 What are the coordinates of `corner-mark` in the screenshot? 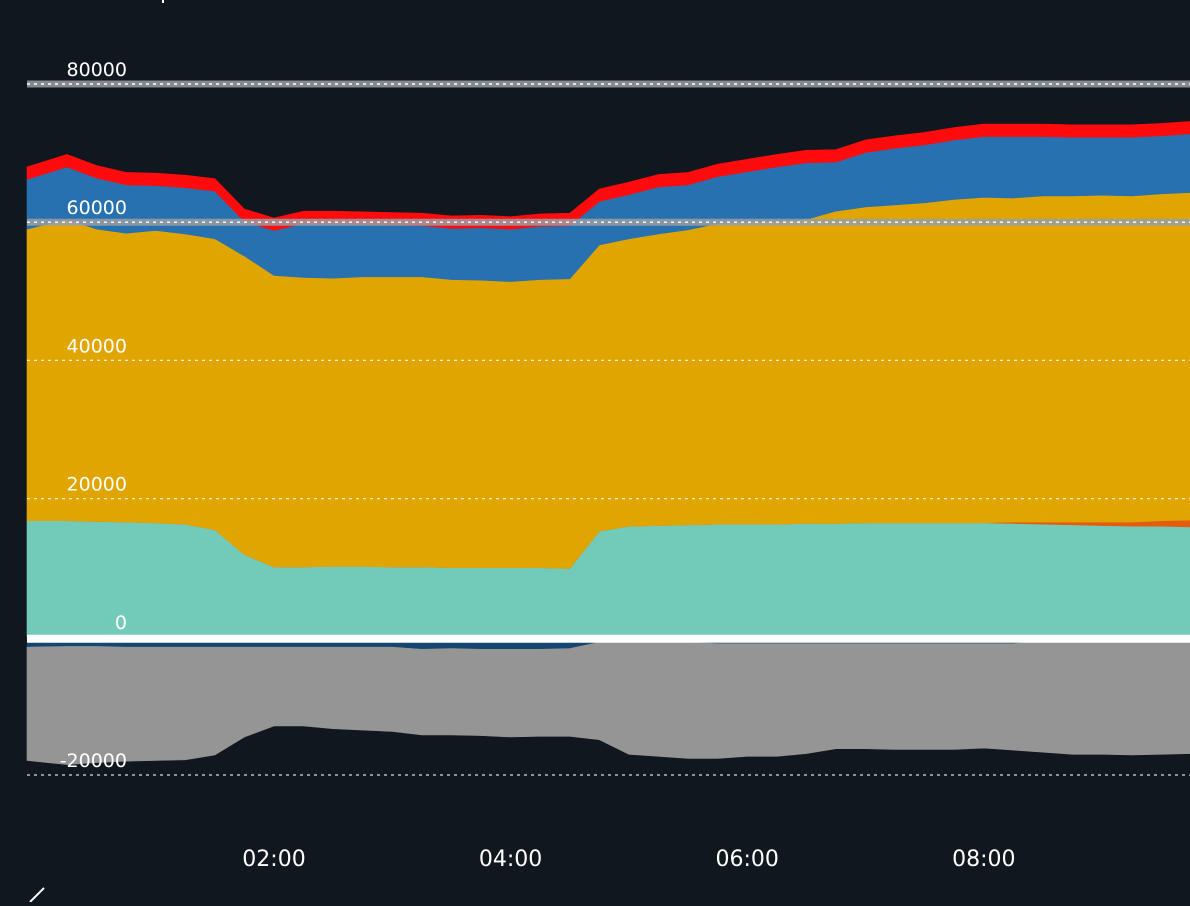 It's located at (37, 895).